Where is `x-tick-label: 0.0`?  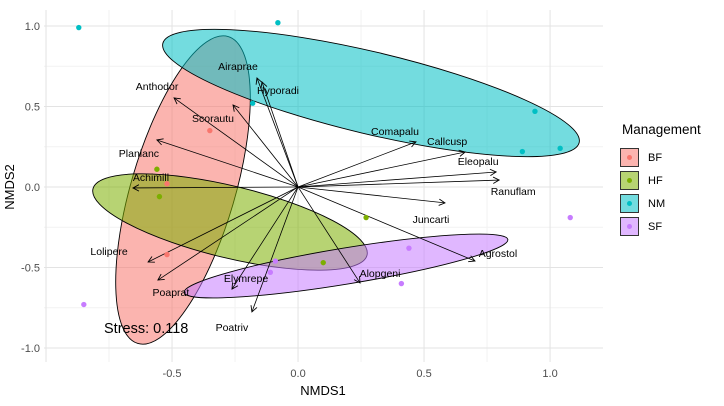 x-tick-label: 0.0 is located at coordinates (297, 374).